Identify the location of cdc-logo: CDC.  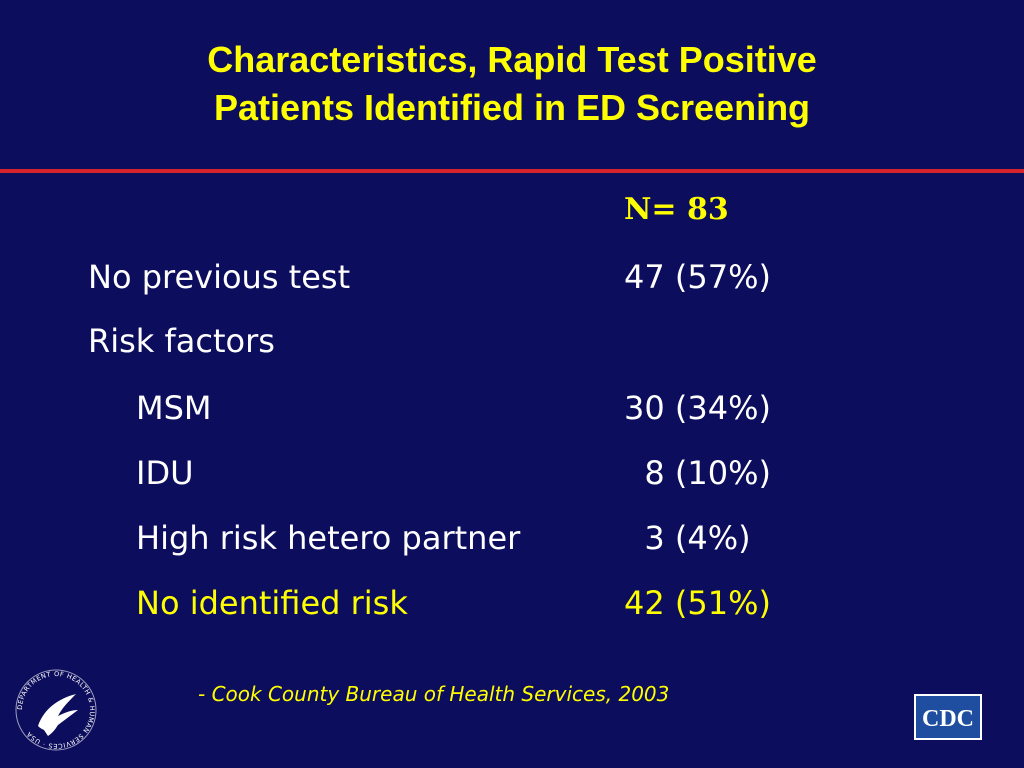
(948, 717).